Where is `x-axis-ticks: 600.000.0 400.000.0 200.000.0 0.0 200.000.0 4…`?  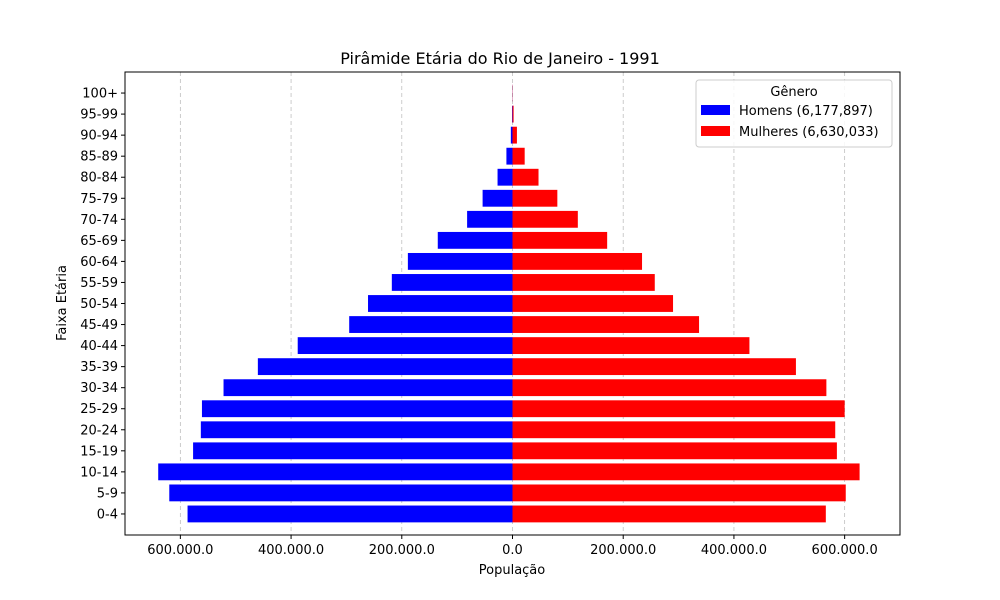
x-axis-ticks: 600.000.0 400.000.0 200.000.0 0.0 200.000.0 4… is located at coordinates (512, 546).